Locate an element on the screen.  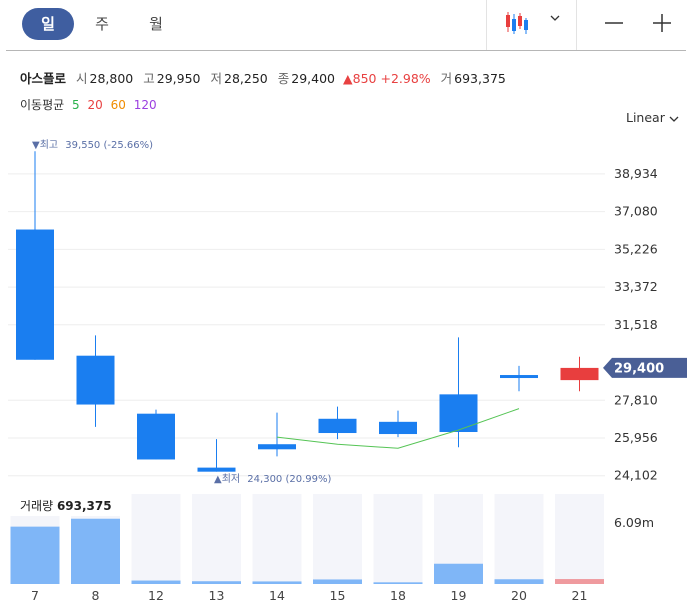
y-tick-label: 27,810 is located at coordinates (636, 399).